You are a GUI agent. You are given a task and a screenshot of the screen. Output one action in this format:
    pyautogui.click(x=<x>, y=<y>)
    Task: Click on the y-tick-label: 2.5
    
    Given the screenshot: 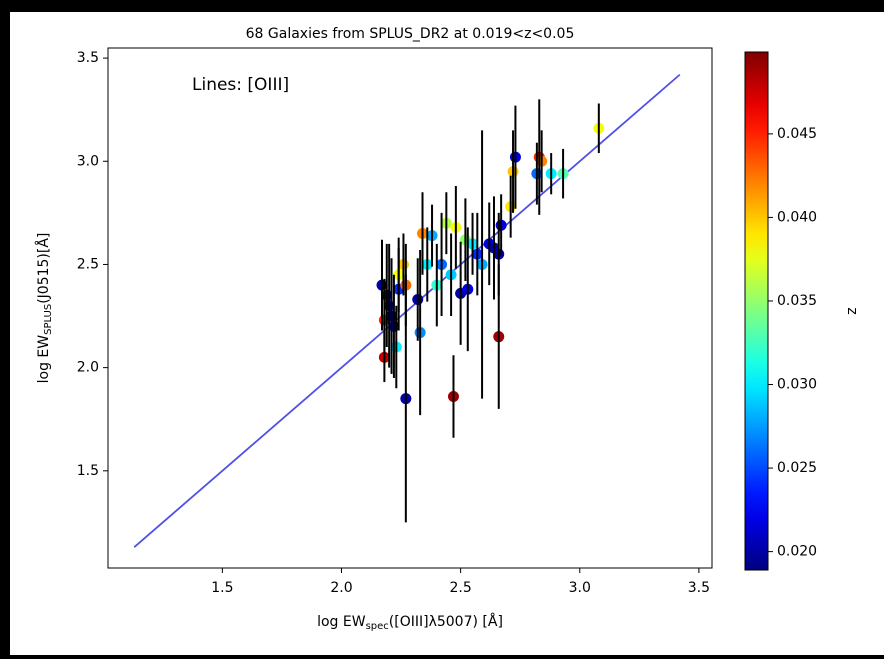 What is the action you would take?
    pyautogui.click(x=88, y=264)
    